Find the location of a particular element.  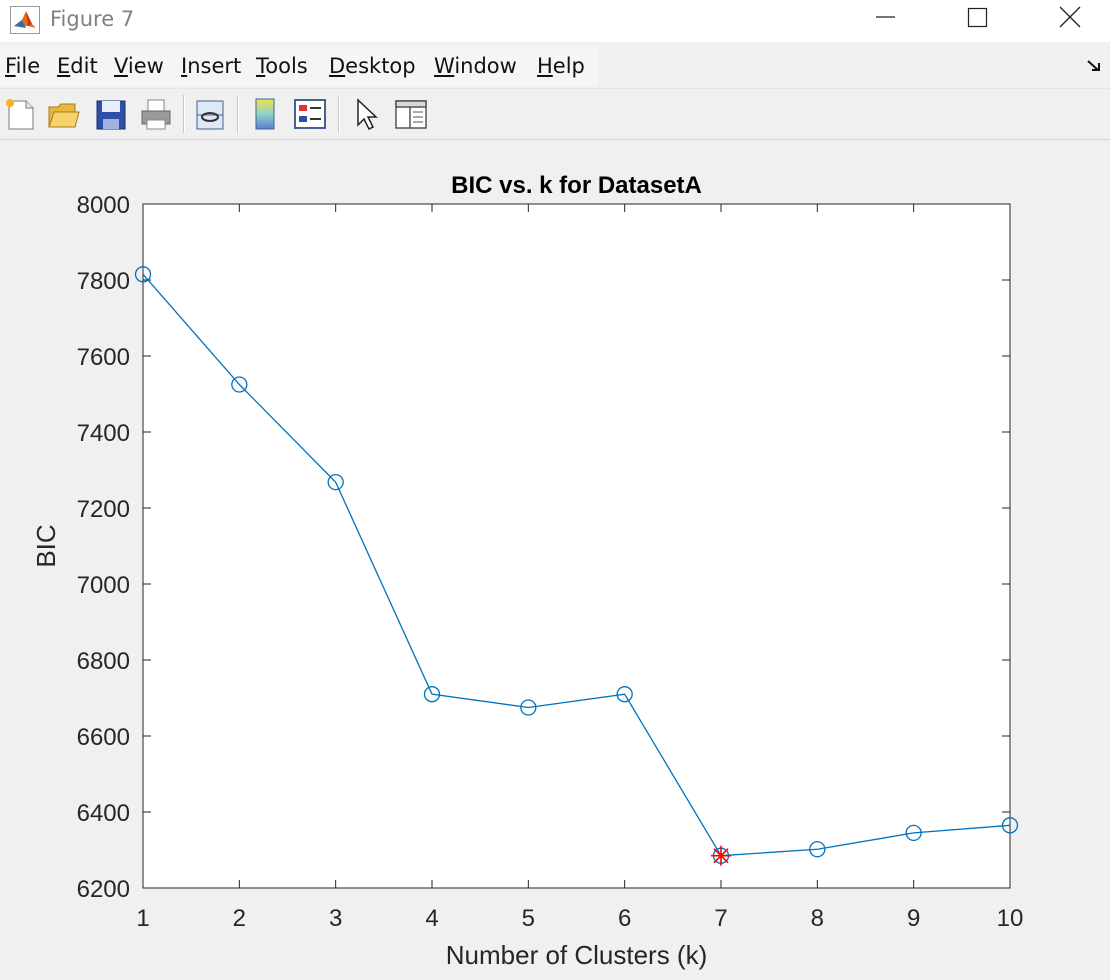

new-figure-icon is located at coordinates (20, 114).